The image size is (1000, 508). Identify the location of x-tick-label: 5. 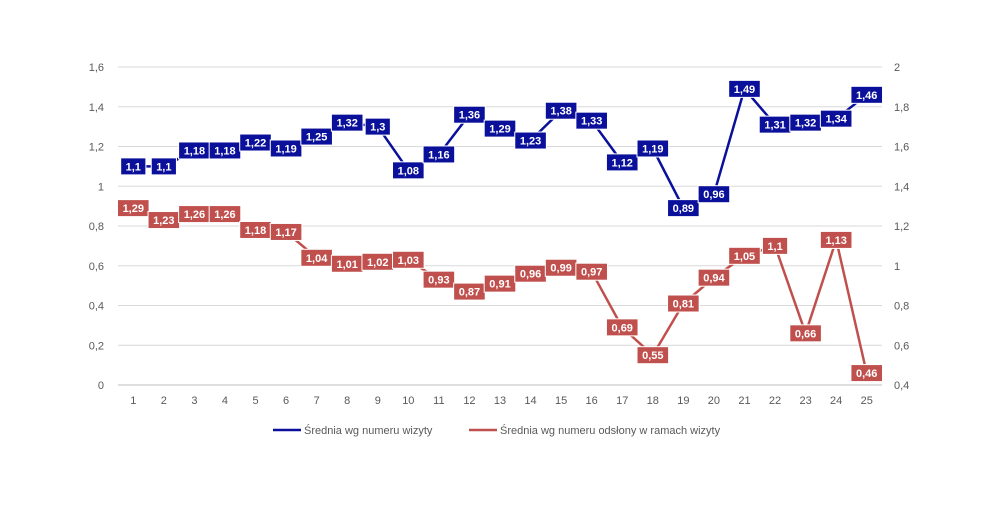
(255, 401).